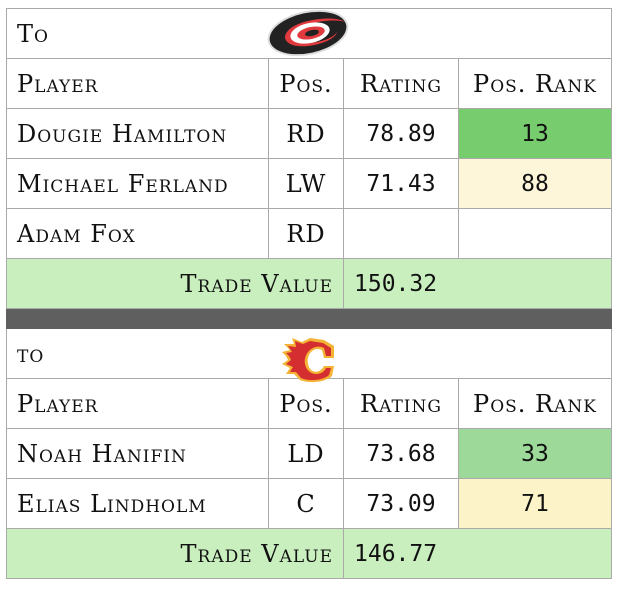 This screenshot has height=593, width=619. I want to click on player-name: Michael Ferland, so click(137, 183).